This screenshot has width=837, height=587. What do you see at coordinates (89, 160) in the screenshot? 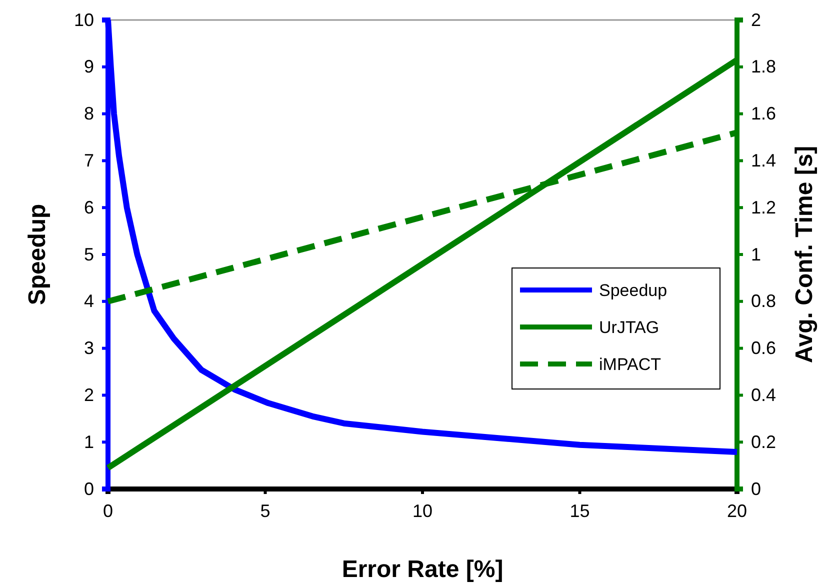
I see `y-tick-label: 7` at bounding box center [89, 160].